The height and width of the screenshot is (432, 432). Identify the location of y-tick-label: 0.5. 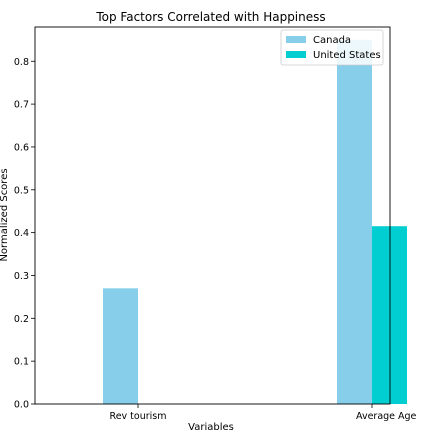
(21, 190).